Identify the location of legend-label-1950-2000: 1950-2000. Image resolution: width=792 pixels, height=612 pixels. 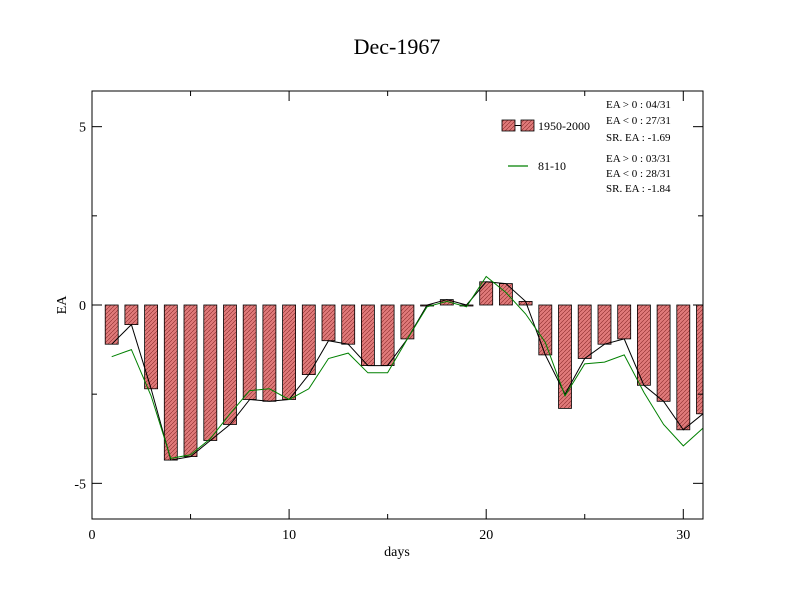
(564, 126).